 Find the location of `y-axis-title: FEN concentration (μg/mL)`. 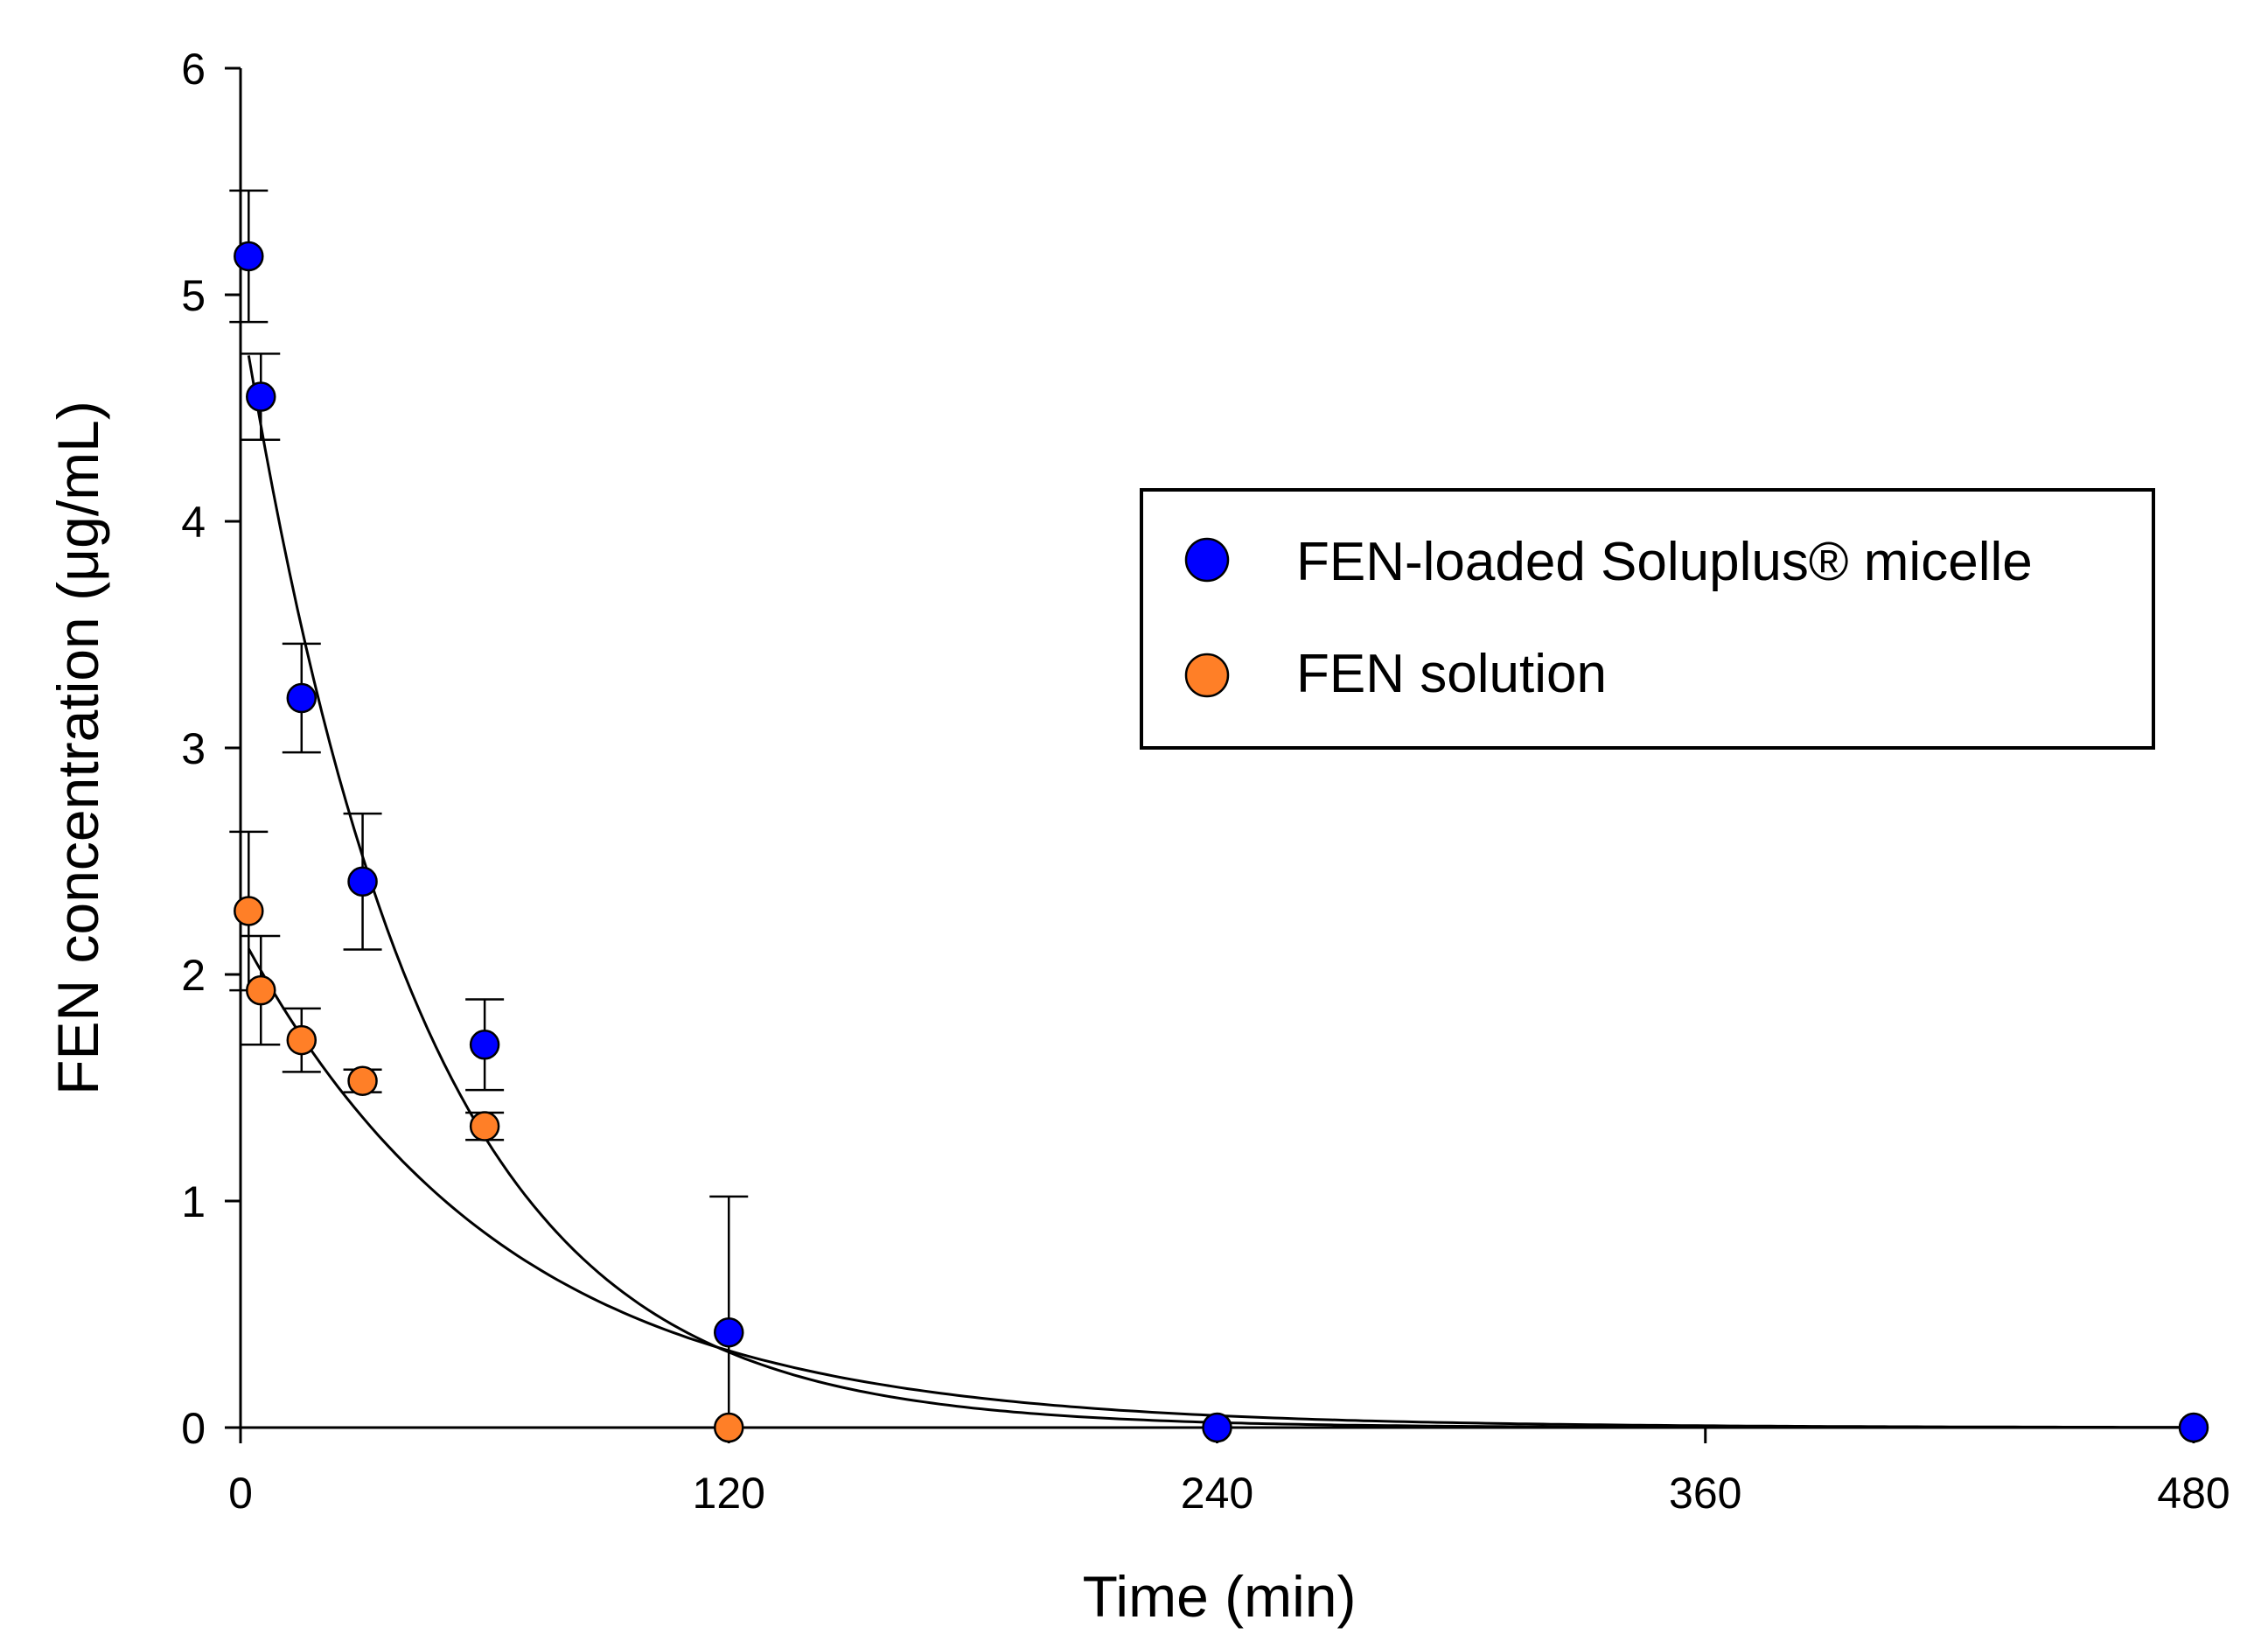

y-axis-title: FEN concentration (μg/mL) is located at coordinates (77, 748).